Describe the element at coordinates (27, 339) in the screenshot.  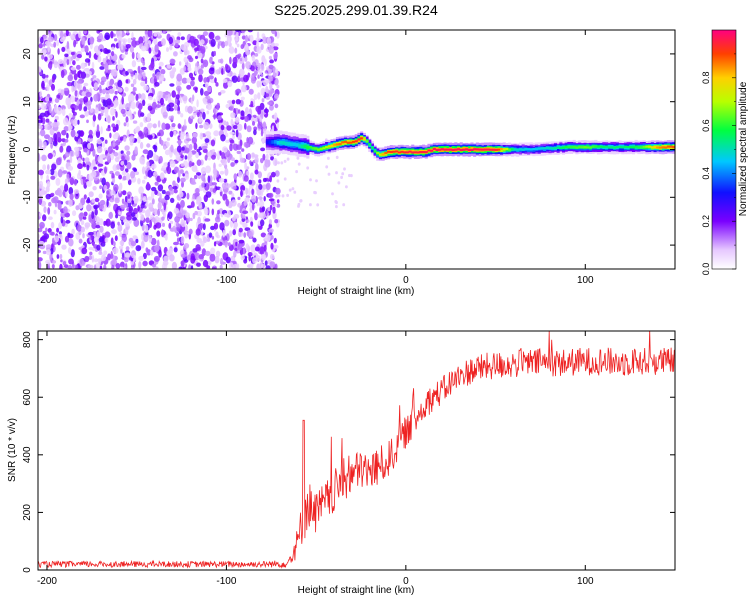
I see `snr-y-tick-label: 800` at that location.